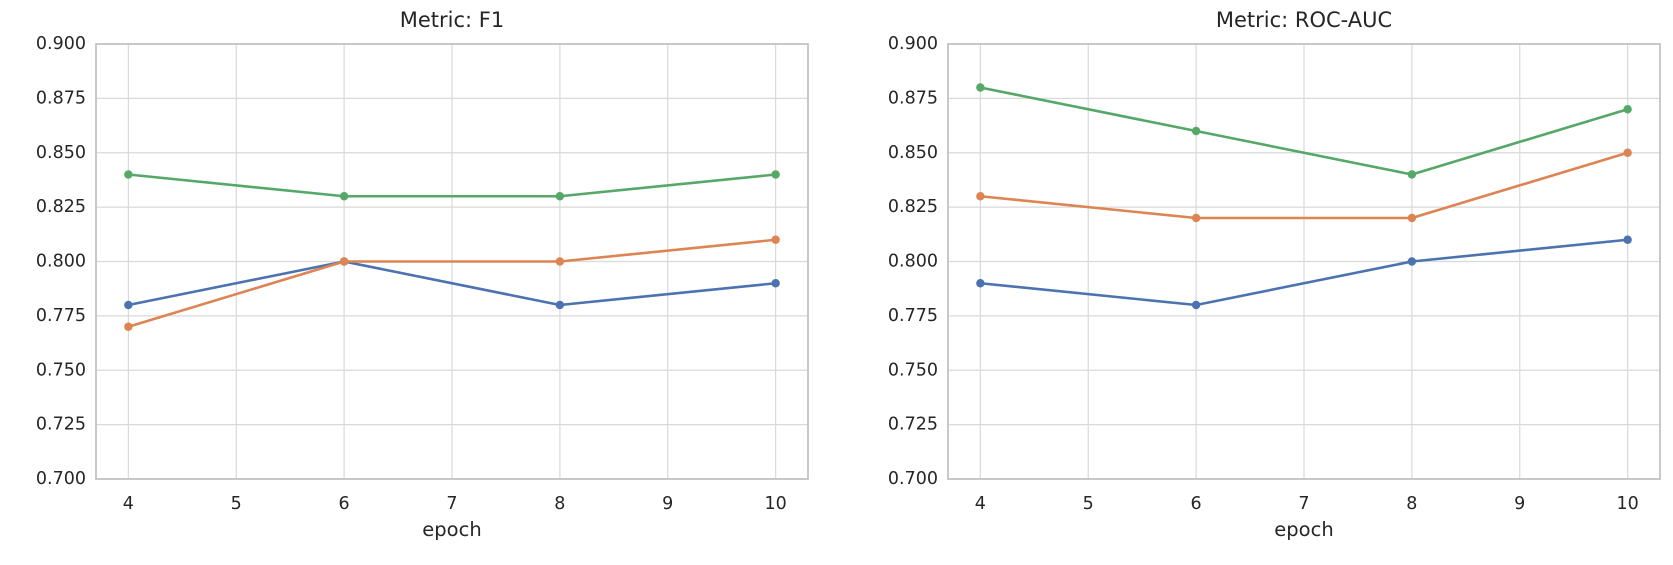 This screenshot has width=1673, height=565. I want to click on chart-title-f1: Metric: F1, so click(452, 20).